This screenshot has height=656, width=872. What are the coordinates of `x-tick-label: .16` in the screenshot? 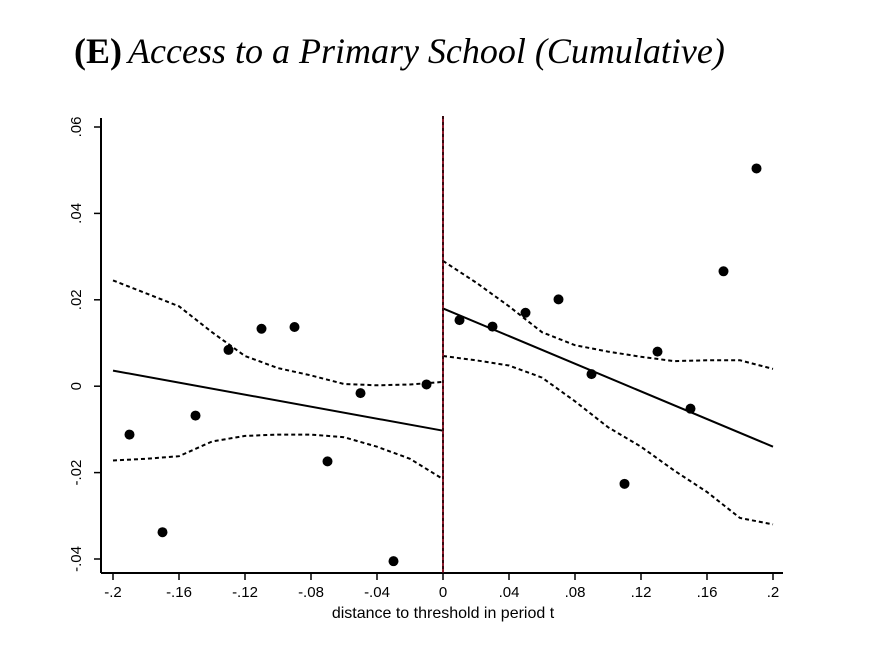 It's located at (707, 592).